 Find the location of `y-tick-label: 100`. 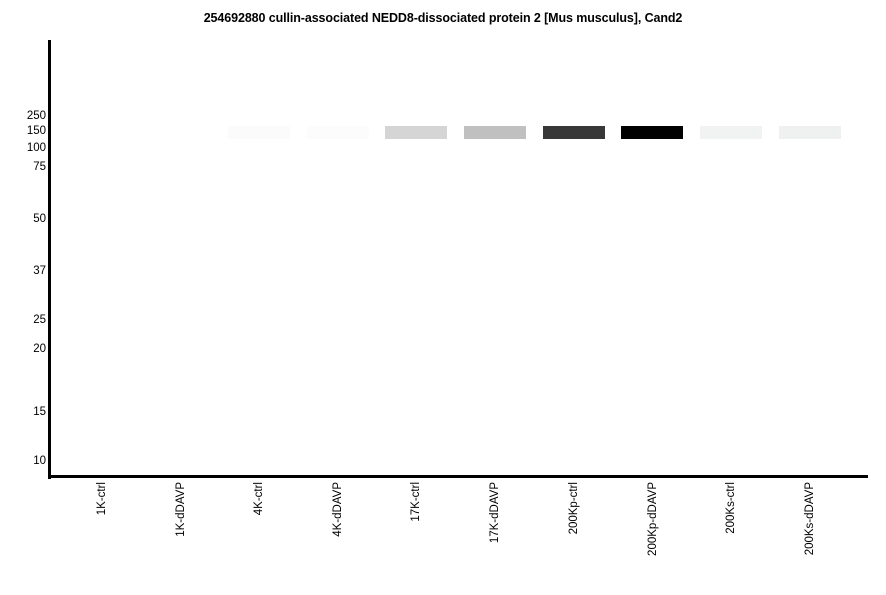

y-tick-label: 100 is located at coordinates (36, 148).